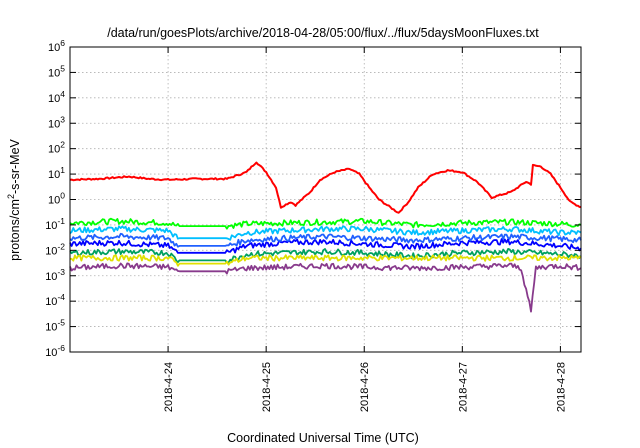 The height and width of the screenshot is (448, 640). I want to click on y-tick-exp: 5, so click(62, 68).